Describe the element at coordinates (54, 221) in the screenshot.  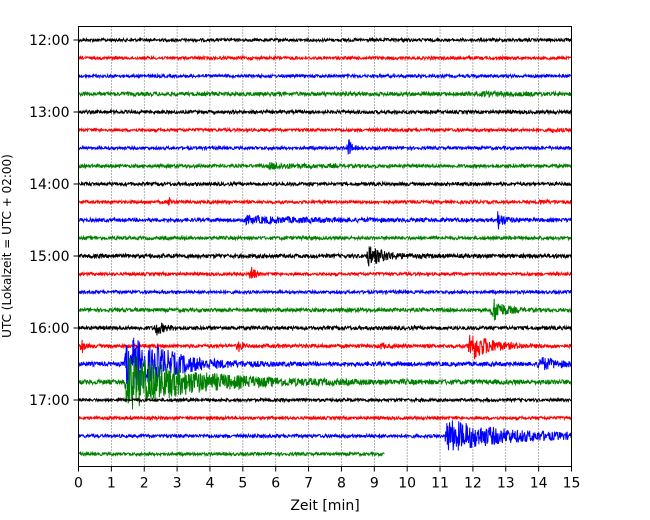
I see `y-axis-ticks: 12:00 13:00 14:00 15:00 16:00 17:00` at that location.